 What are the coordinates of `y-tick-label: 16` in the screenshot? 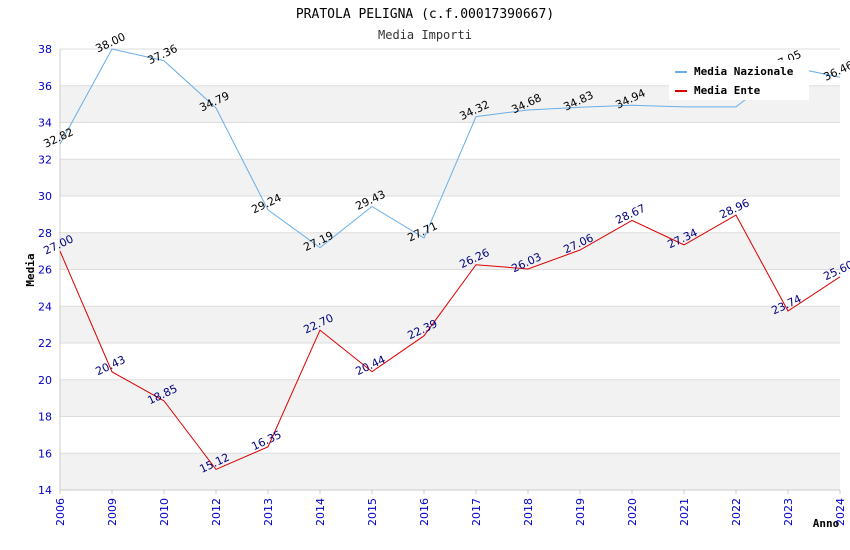 It's located at (45, 453).